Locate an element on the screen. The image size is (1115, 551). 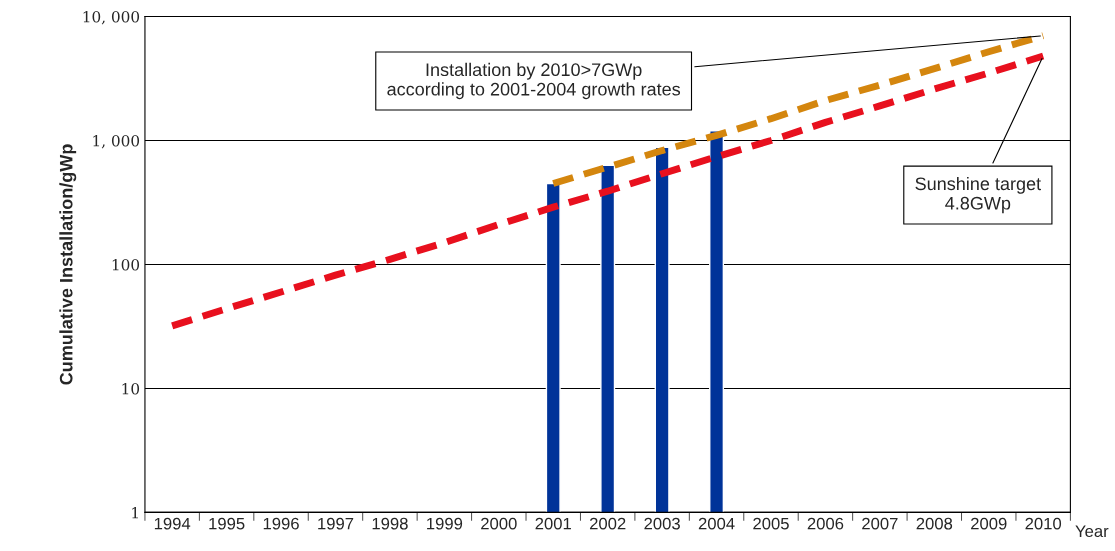
x-tick-label: 2010 is located at coordinates (1043, 523).